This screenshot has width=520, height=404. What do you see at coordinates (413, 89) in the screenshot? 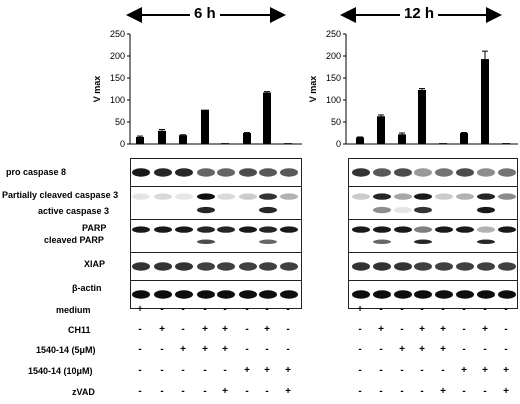
I see `chart-12h: 0 50 100 150 200 250 V max` at bounding box center [413, 89].